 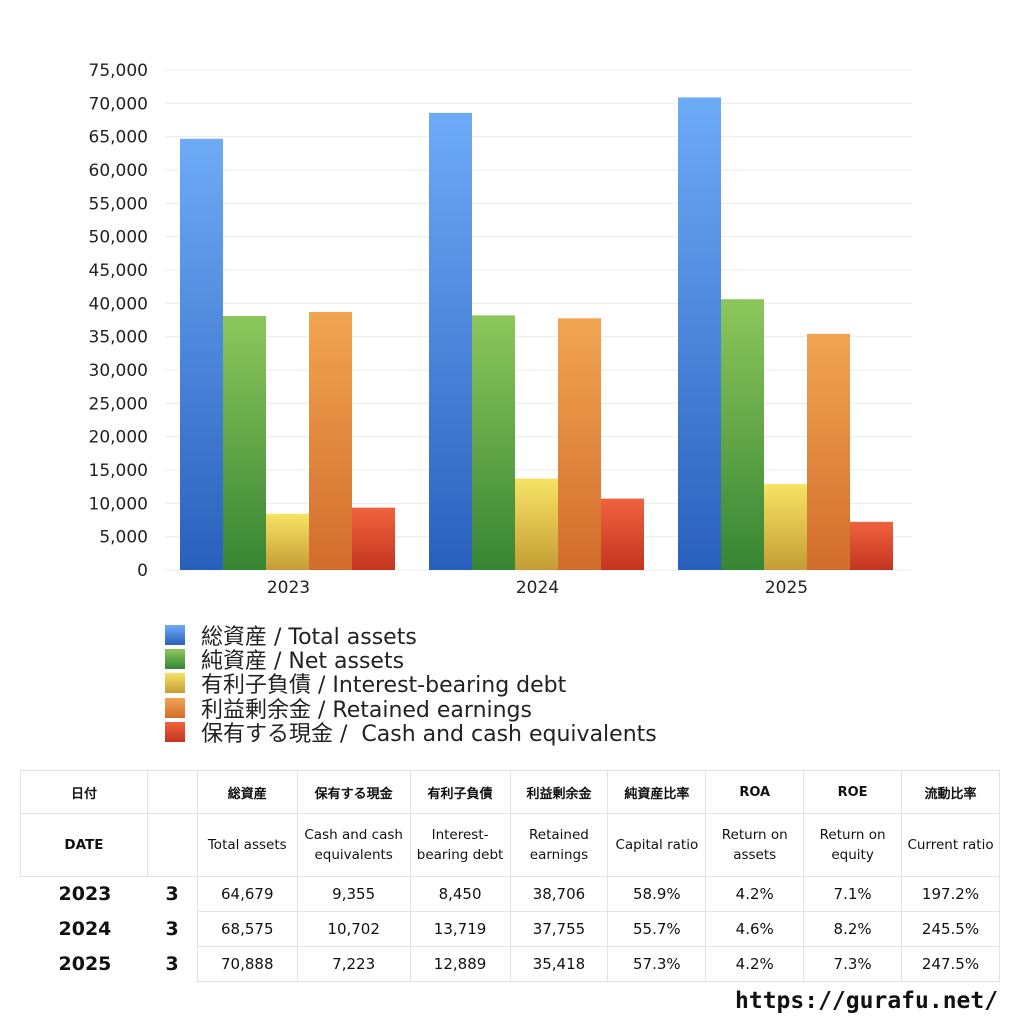 What do you see at coordinates (460, 792) in the screenshot?
I see `table-cell: 有利子負債` at bounding box center [460, 792].